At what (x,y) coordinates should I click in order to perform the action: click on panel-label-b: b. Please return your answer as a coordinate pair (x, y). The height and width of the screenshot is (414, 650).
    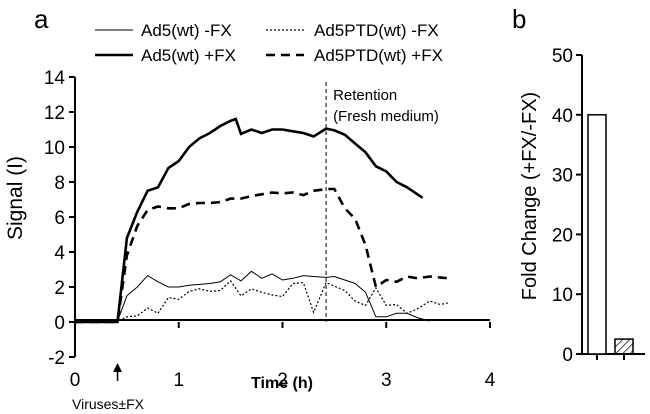
    Looking at the image, I should click on (519, 19).